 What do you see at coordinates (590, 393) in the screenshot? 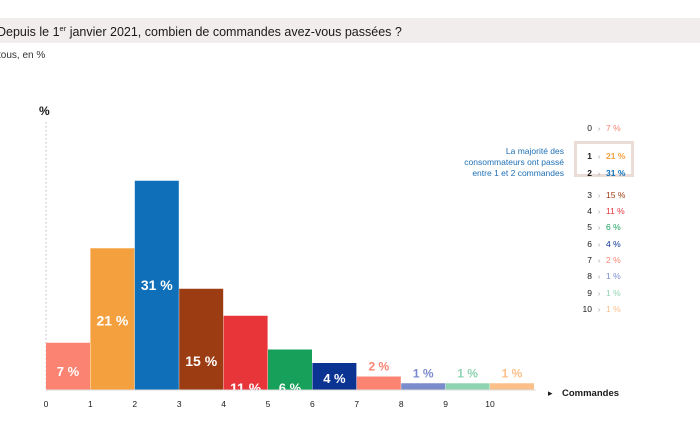
I see `x-axis-label: Commandes` at bounding box center [590, 393].